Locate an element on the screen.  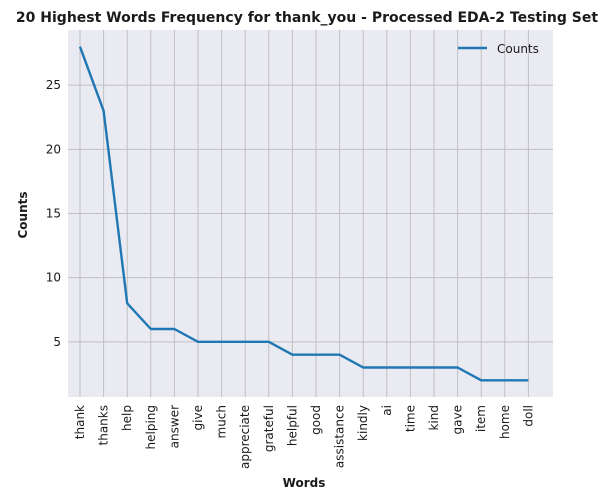
x-tick-label: kind is located at coordinates (434, 418).